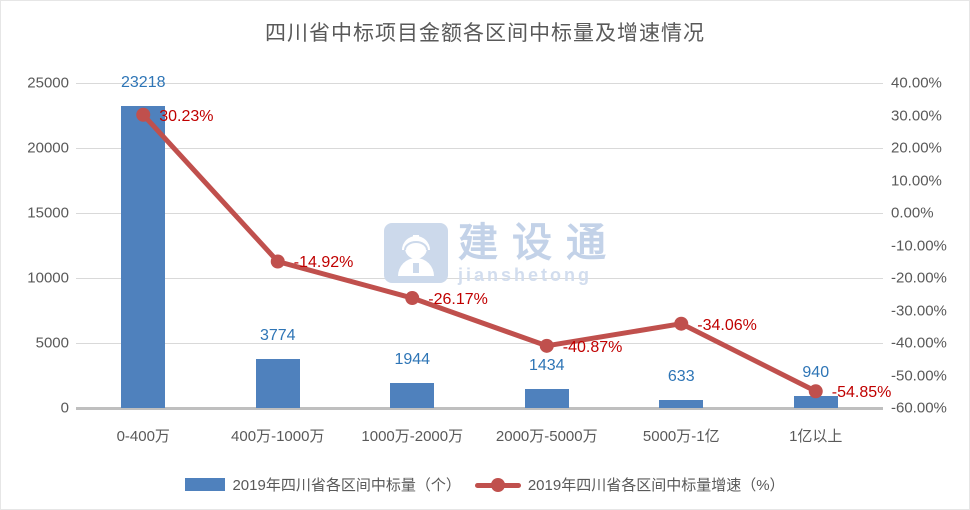  I want to click on legend-bar-label: 2019年四川省各区间中标量（个）, so click(346, 485).